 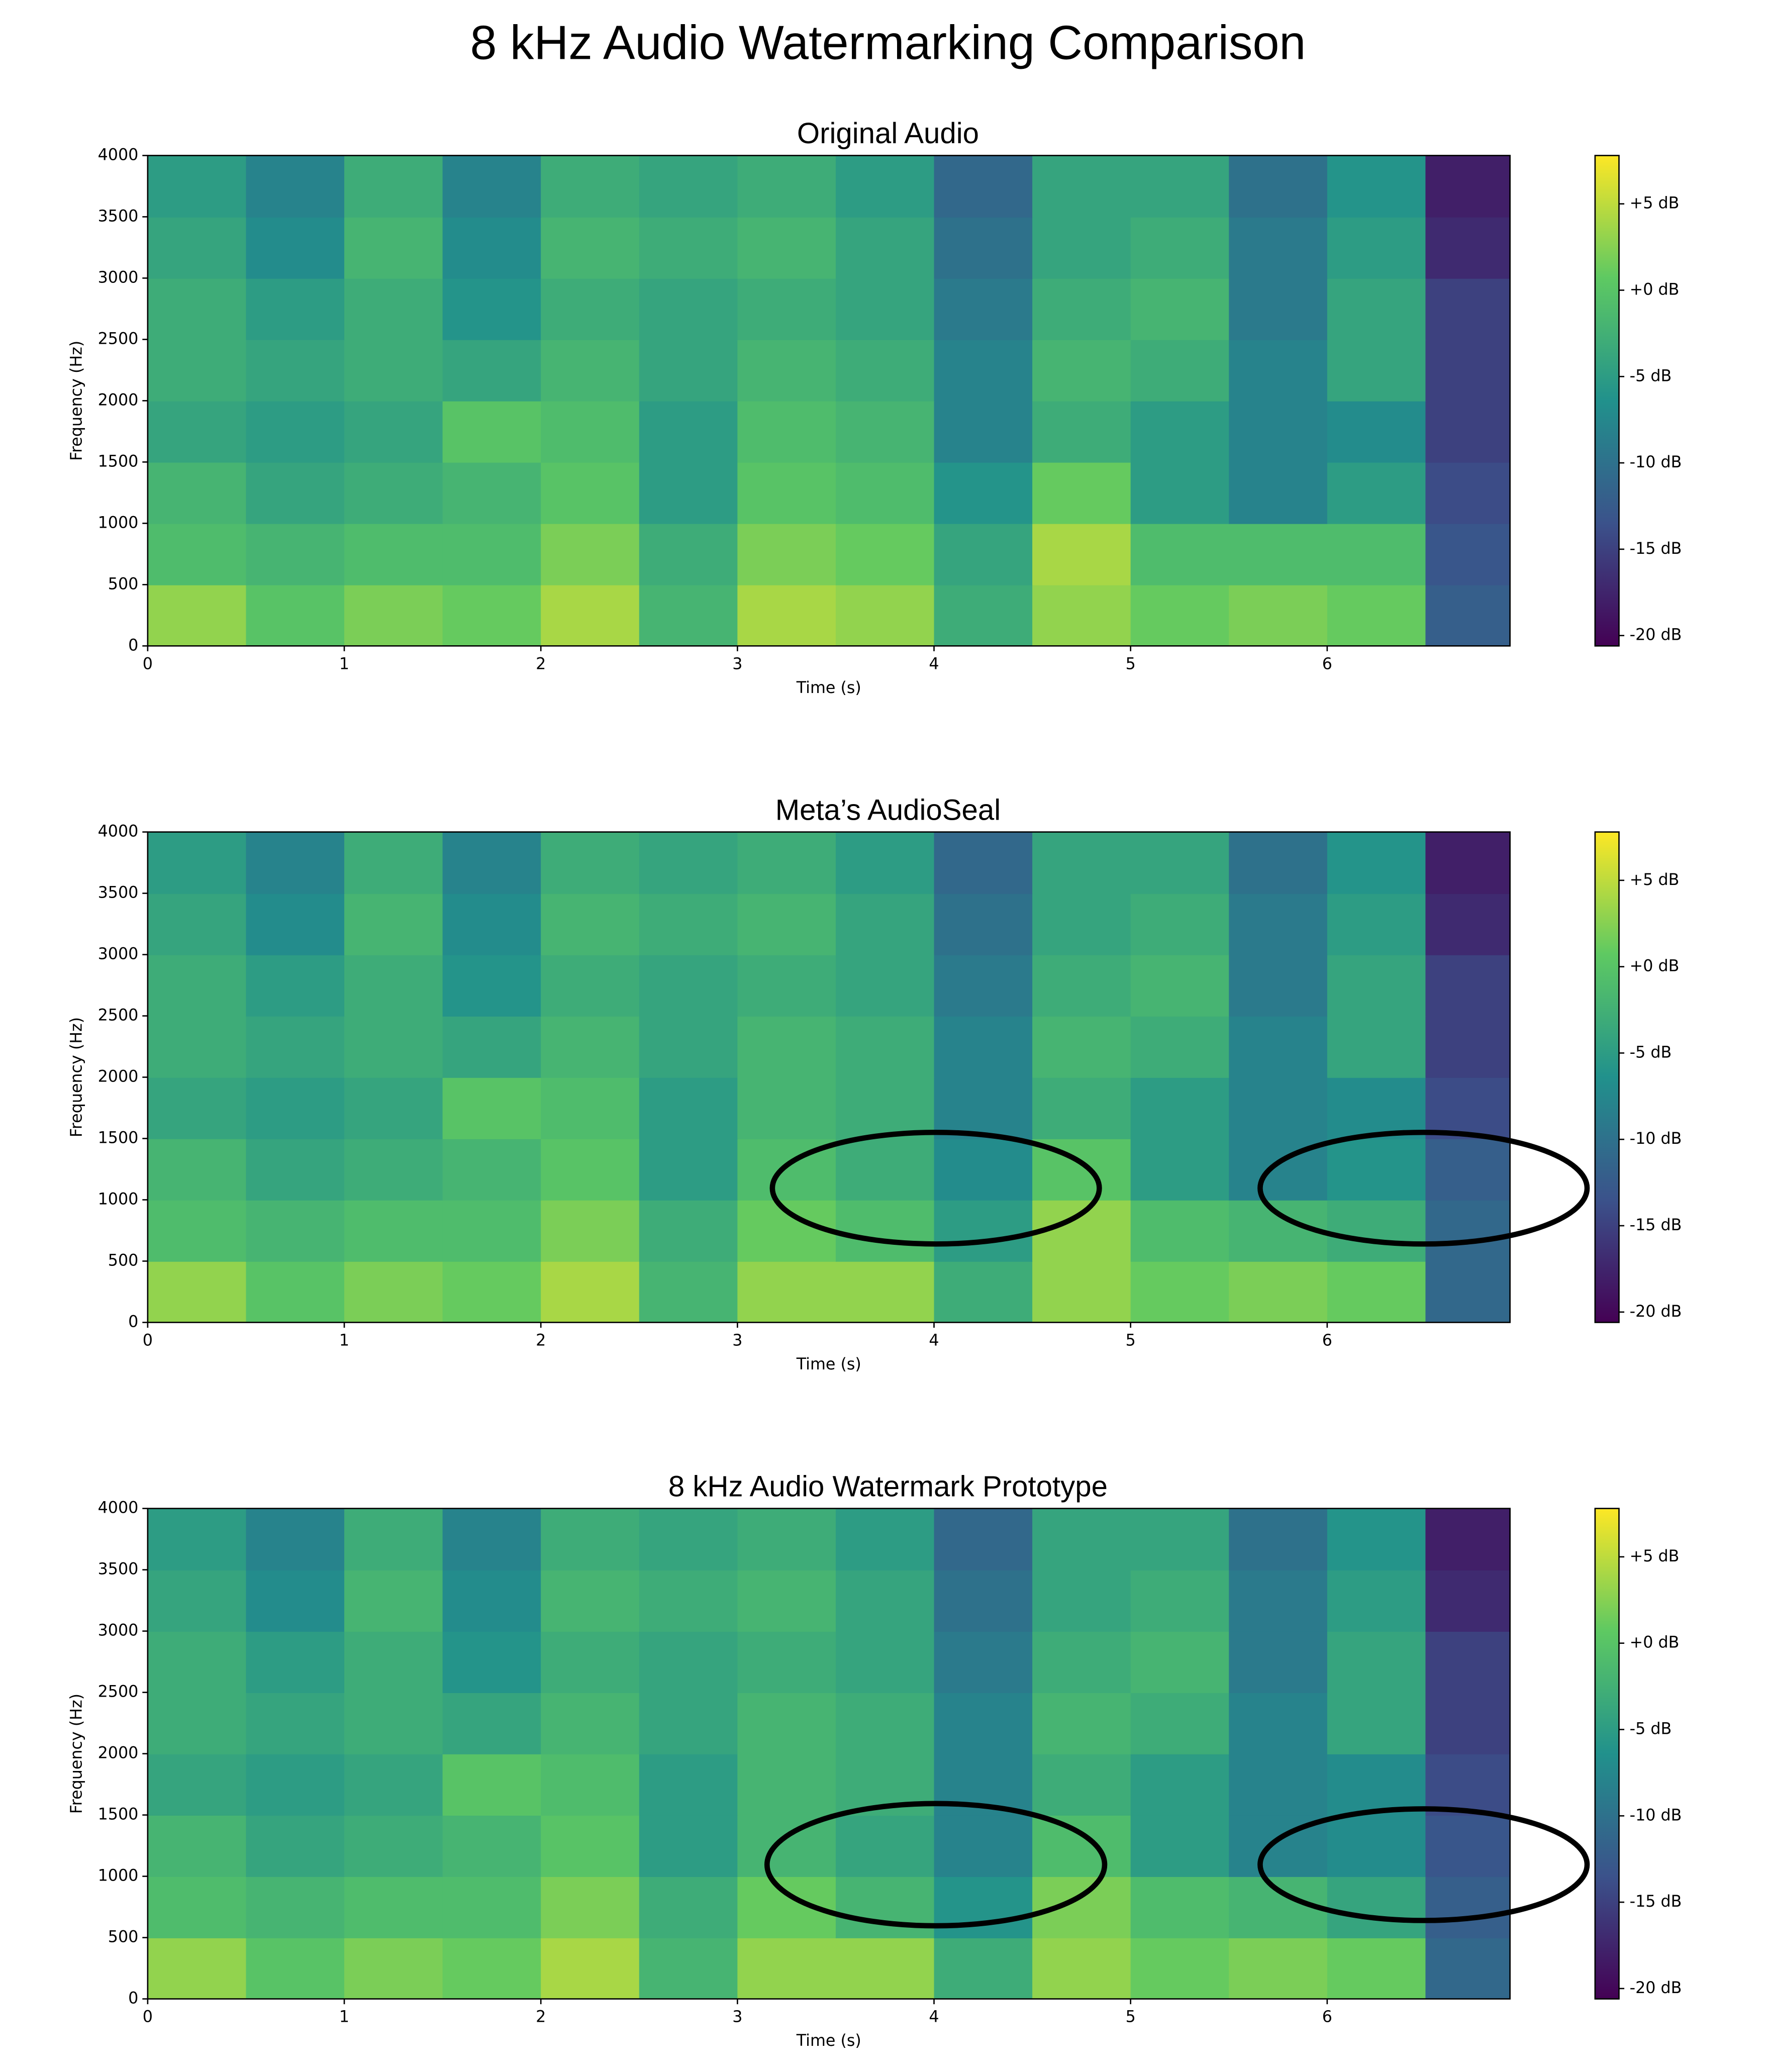 I want to click on chart-title: Meta’s AudioSeal, so click(x=888, y=810).